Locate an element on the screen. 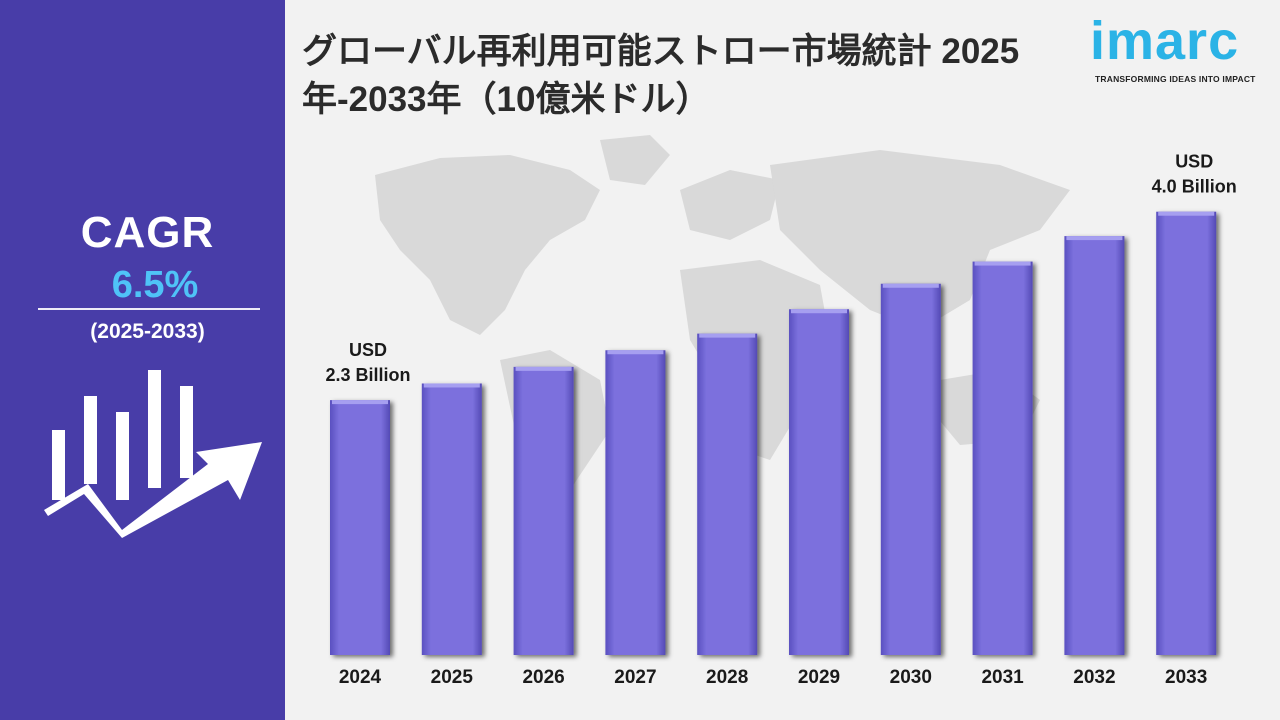 This screenshot has width=1280, height=720. x-tick-label: 2028 is located at coordinates (727, 677).